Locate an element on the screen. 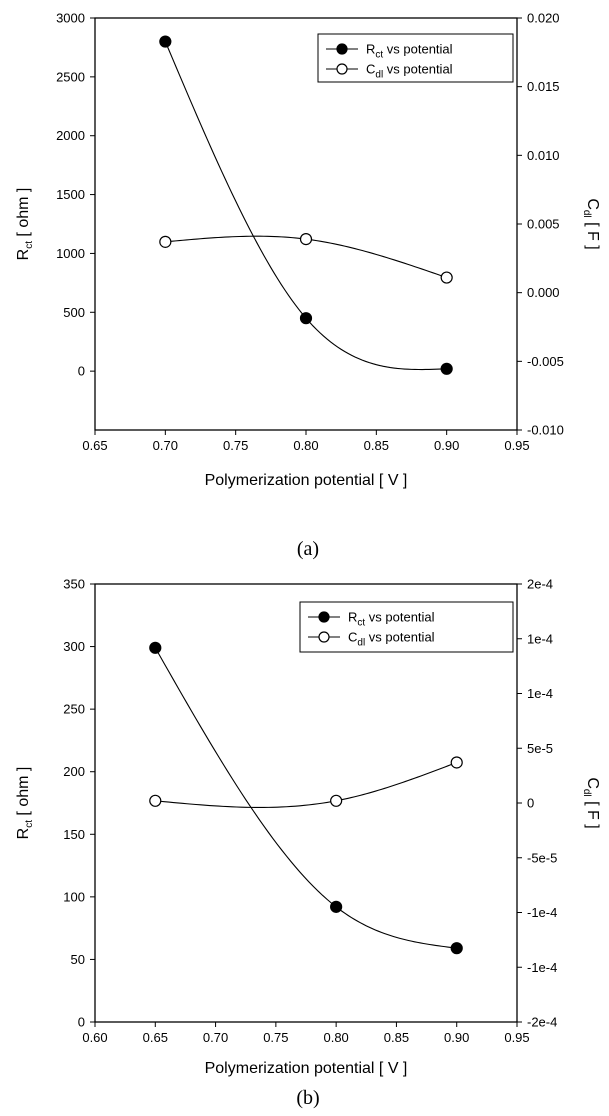 This screenshot has width=609, height=1116. y-tick-label: 350 is located at coordinates (74, 584).